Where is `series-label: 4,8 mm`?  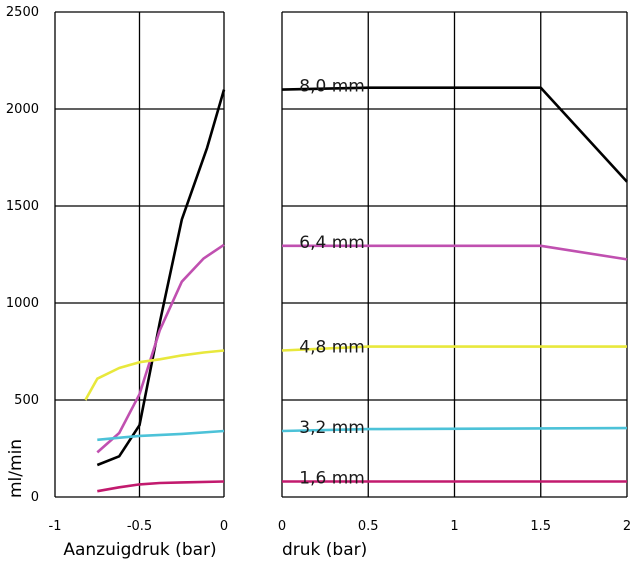 series-label: 4,8 mm is located at coordinates (332, 348).